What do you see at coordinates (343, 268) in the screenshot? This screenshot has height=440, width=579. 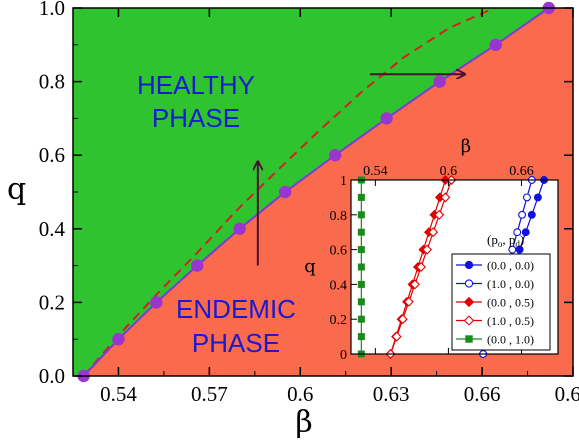 I see `inset-y-ticks: 0 0.2 0.4 0.6 0.8 1` at bounding box center [343, 268].